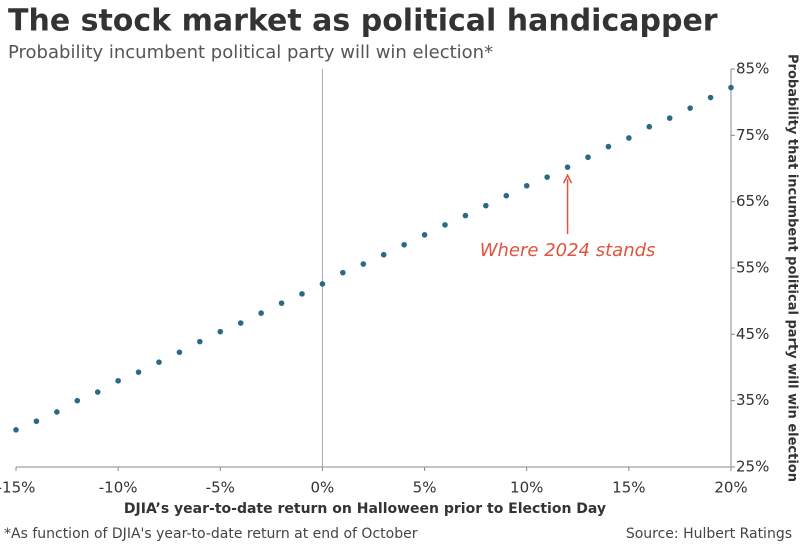 The height and width of the screenshot is (556, 807). Describe the element at coordinates (709, 534) in the screenshot. I see `source: Source: Hulbert Ratings` at that location.